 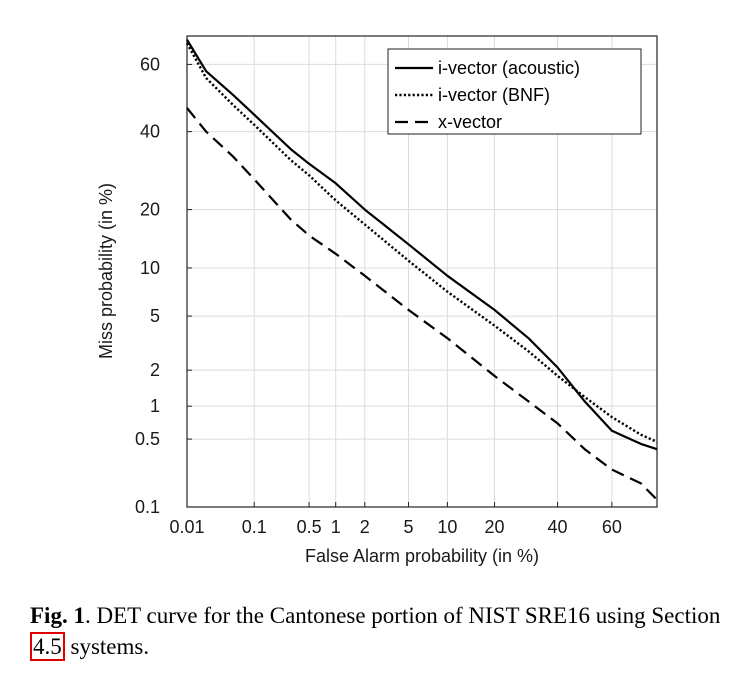 I want to click on x-tick-label: 60, so click(x=612, y=527).